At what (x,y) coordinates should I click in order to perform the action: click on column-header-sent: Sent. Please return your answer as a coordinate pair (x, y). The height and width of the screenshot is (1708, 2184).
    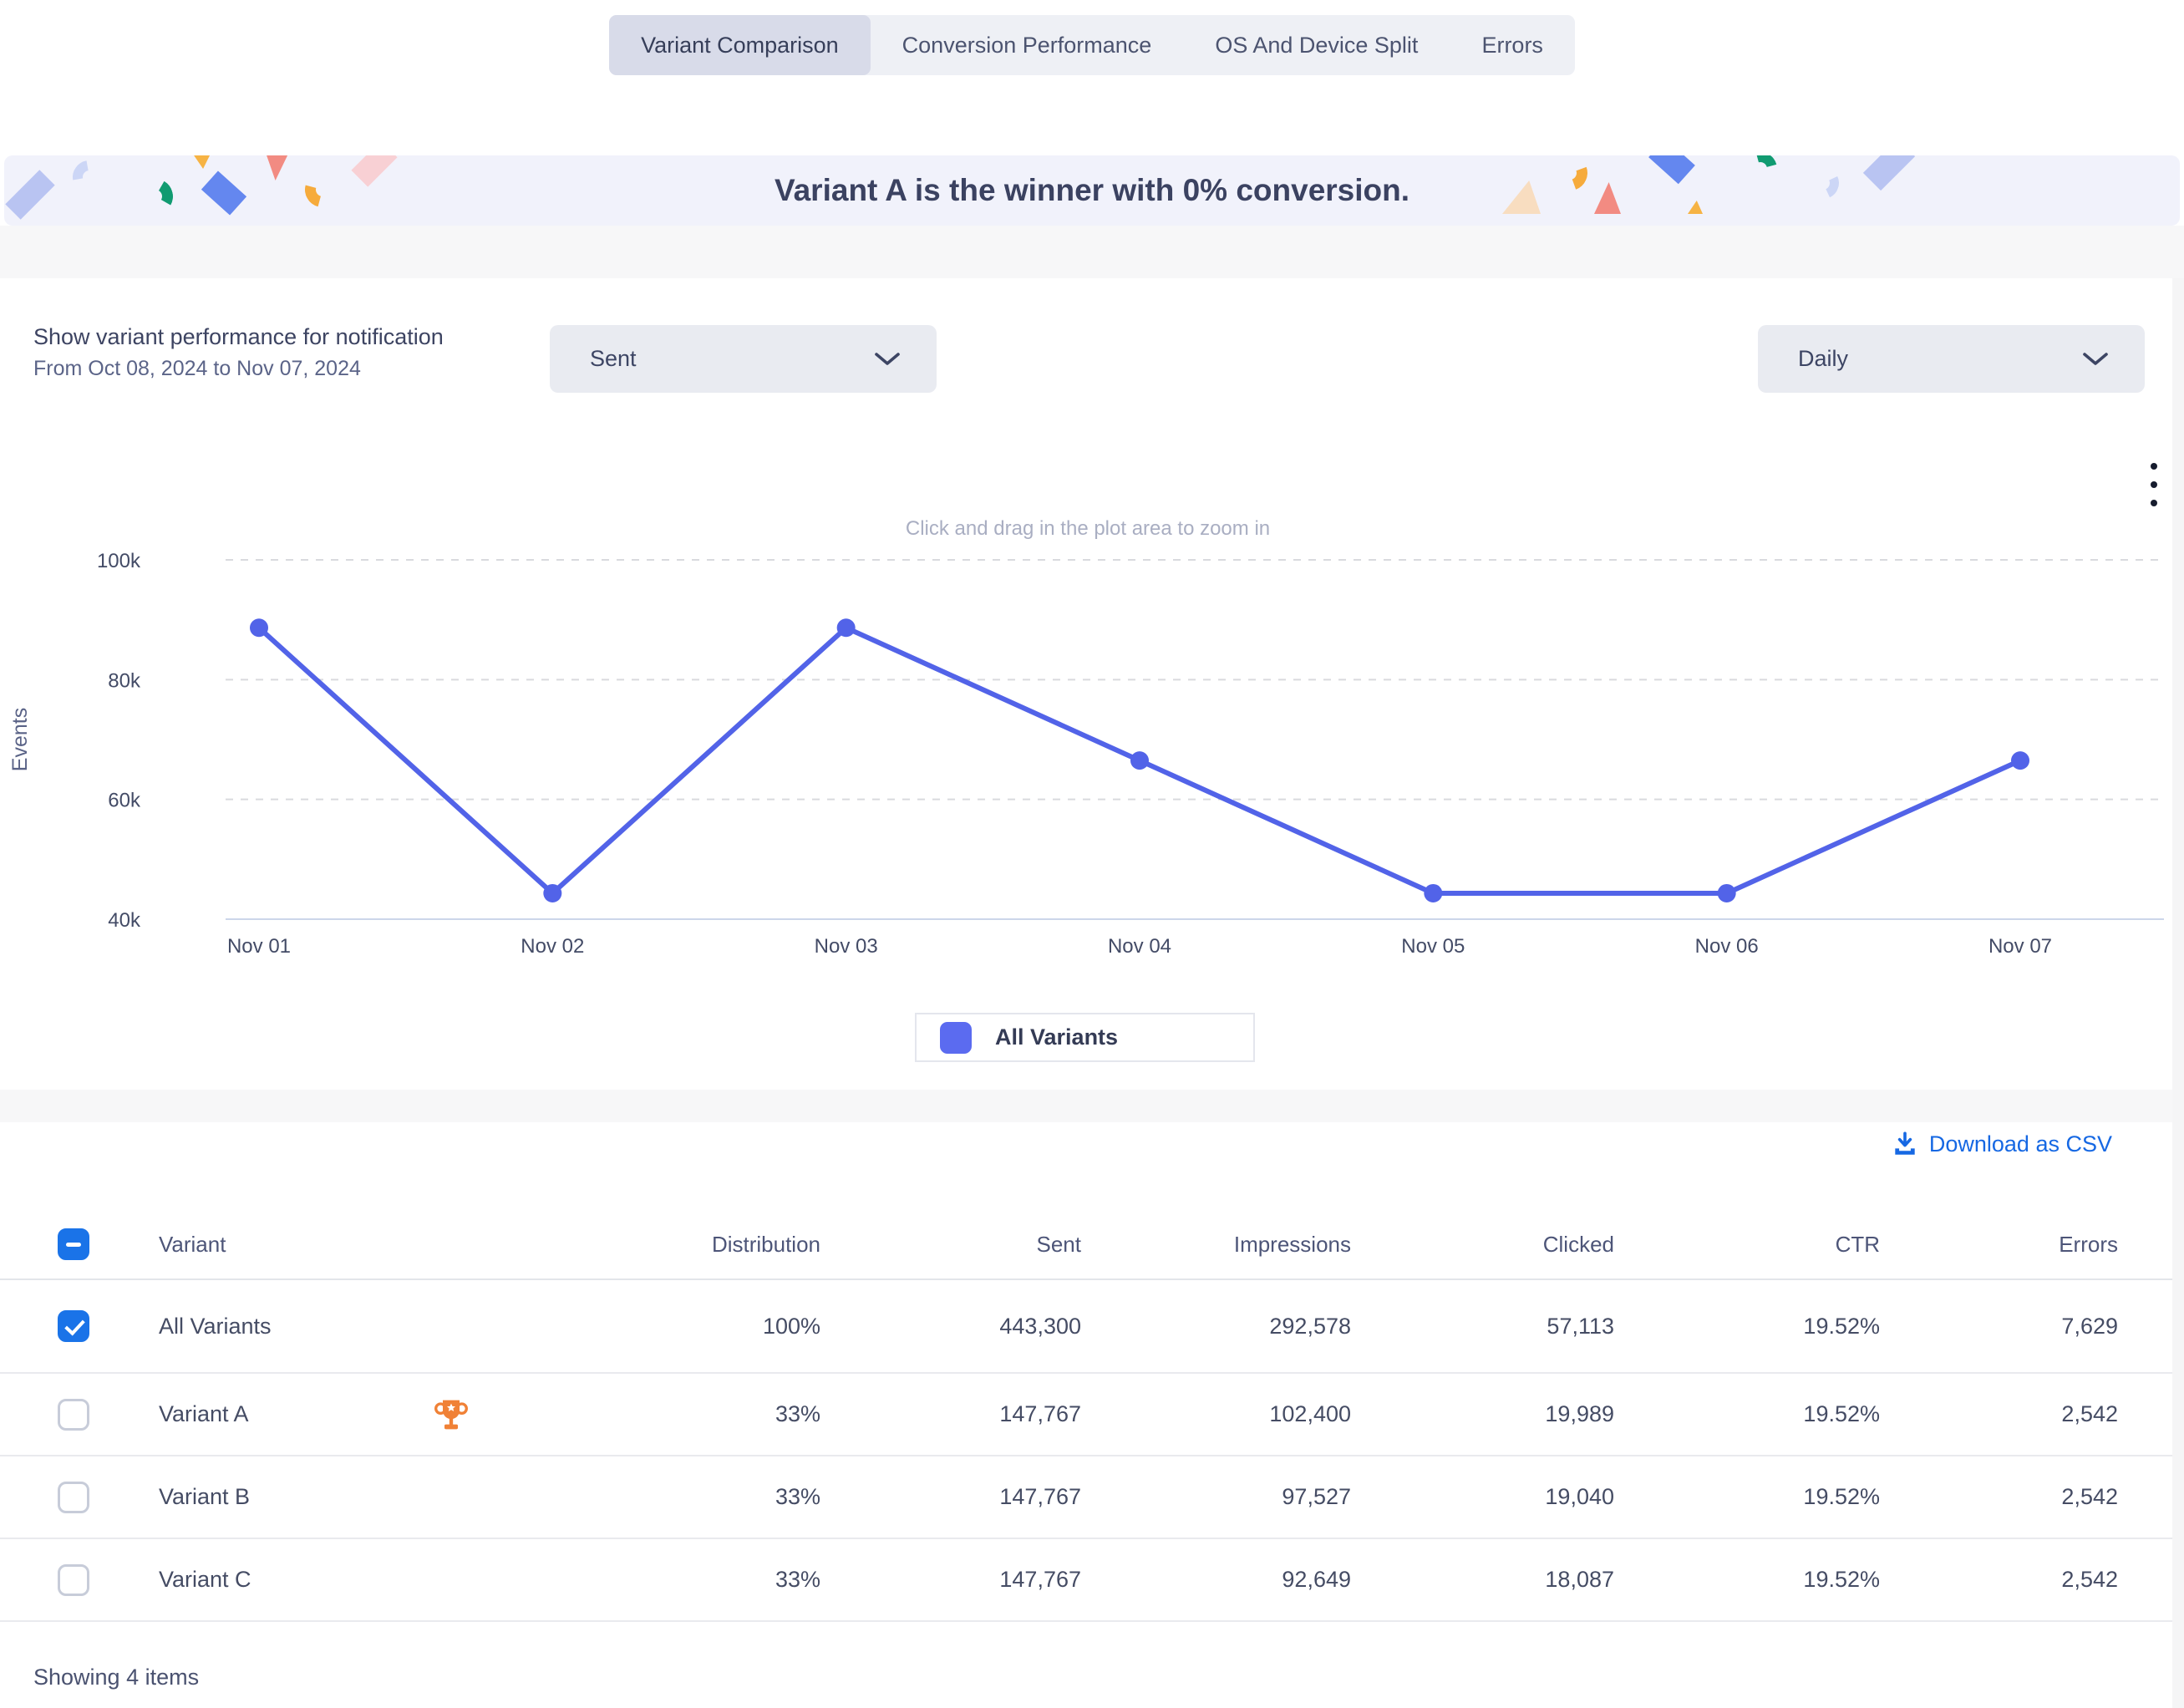
    Looking at the image, I should click on (1059, 1244).